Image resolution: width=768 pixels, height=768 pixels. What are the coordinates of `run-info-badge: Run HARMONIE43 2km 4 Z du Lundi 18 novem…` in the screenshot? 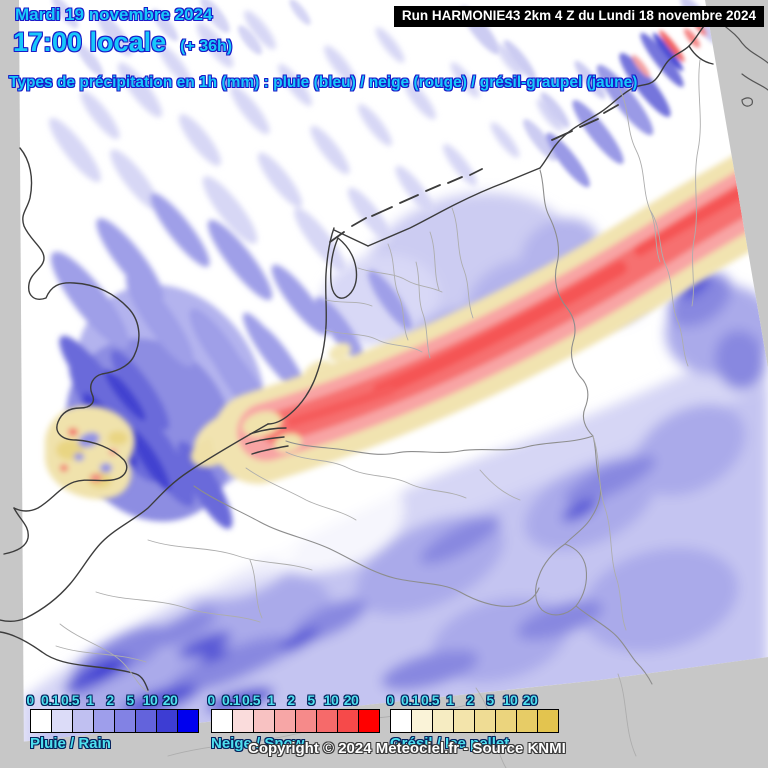 It's located at (578, 16).